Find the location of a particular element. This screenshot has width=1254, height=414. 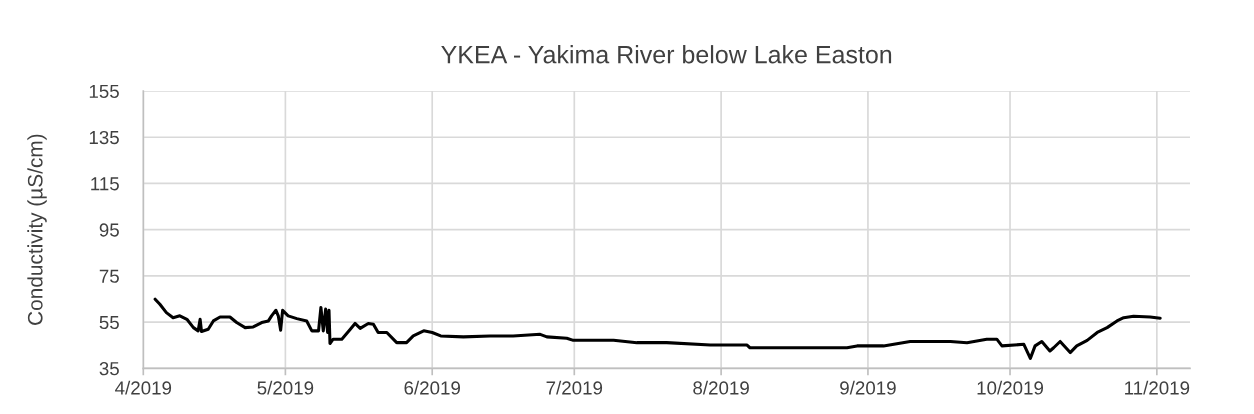

y-tick-label: 135 is located at coordinates (104, 137).